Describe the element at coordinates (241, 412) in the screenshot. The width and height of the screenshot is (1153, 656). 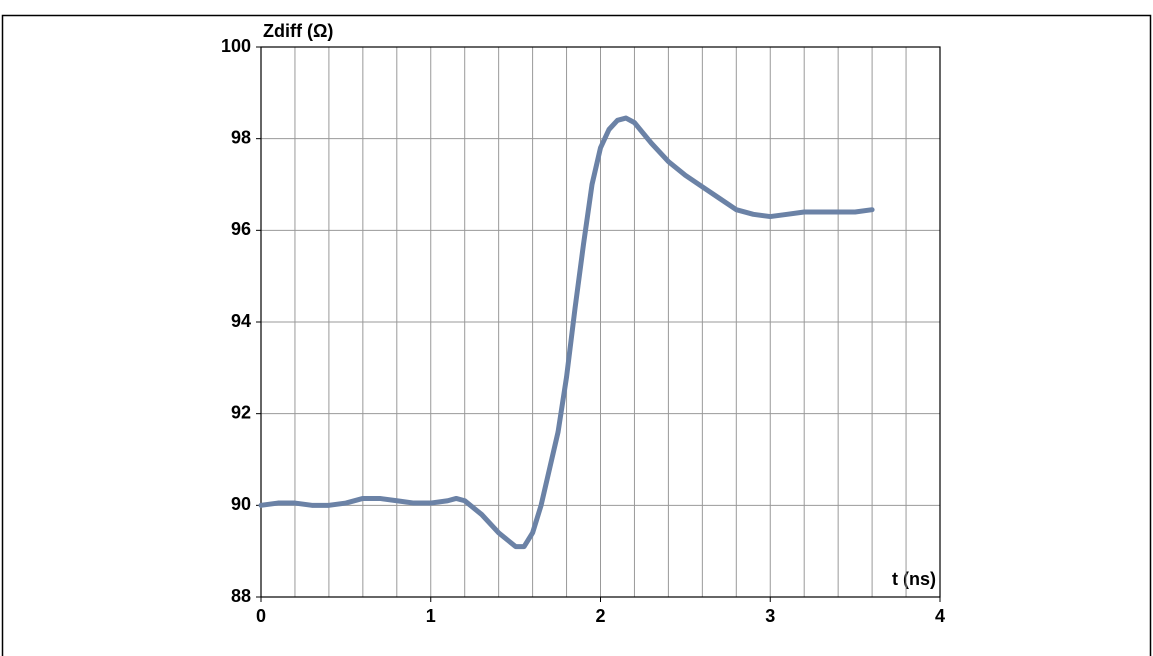
I see `y-tick-label: 92` at that location.